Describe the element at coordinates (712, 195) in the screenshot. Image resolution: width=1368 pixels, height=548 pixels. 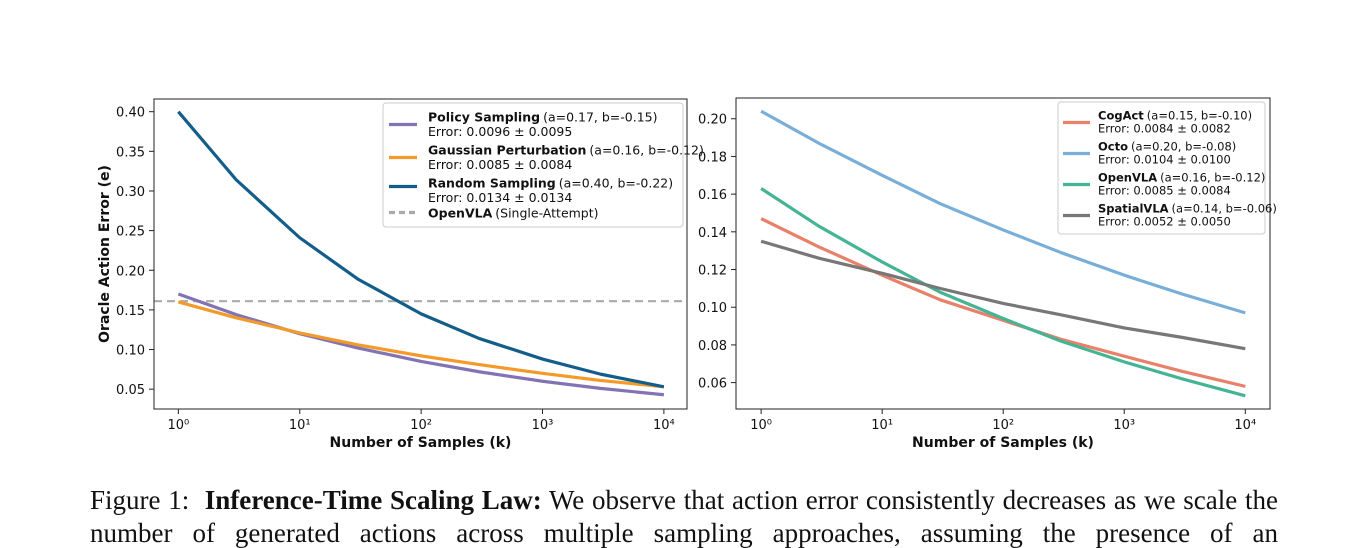
I see `y-tick-label: 0.16` at that location.